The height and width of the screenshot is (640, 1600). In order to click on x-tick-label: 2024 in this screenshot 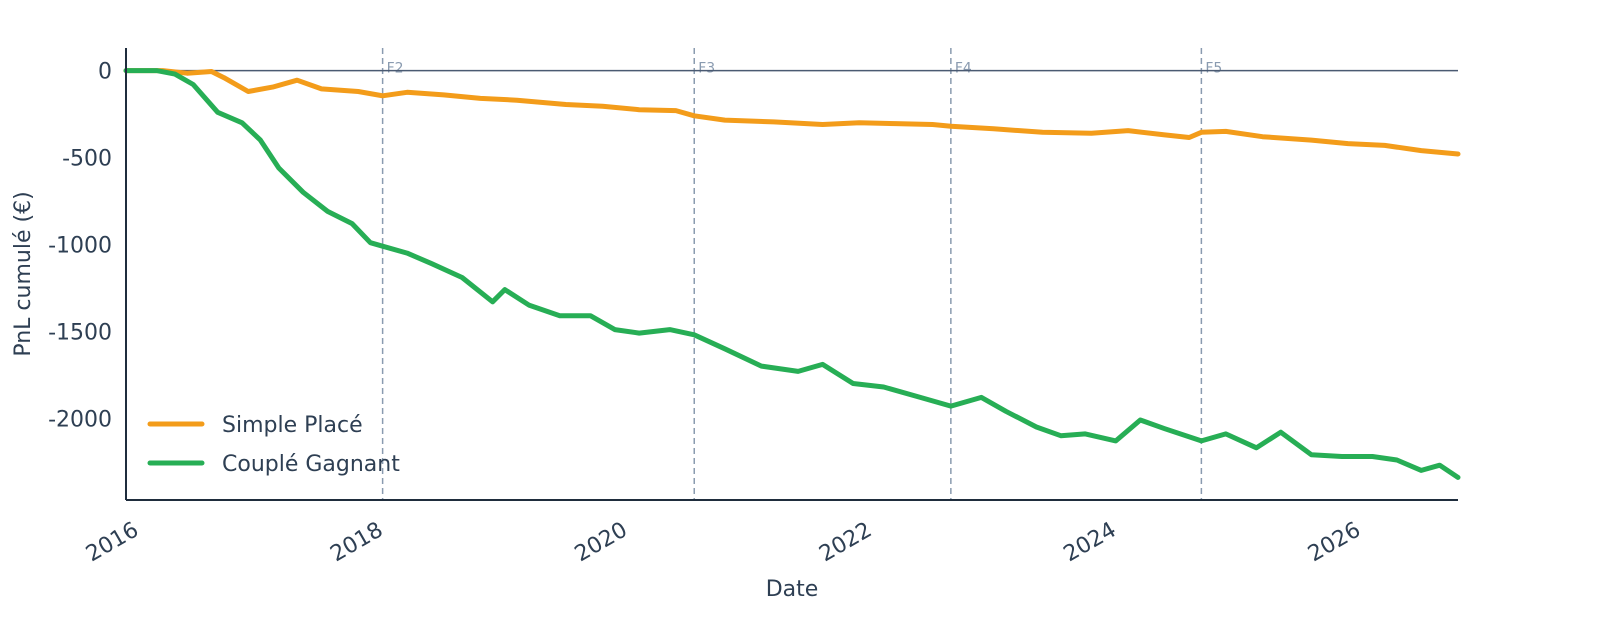, I will do `click(1090, 543)`.